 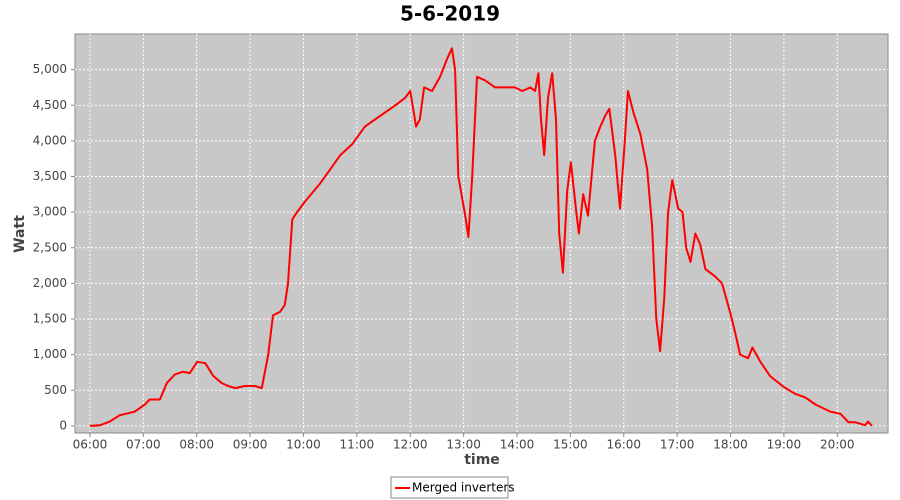 What do you see at coordinates (517, 445) in the screenshot?
I see `x-tick-label: 14:00` at bounding box center [517, 445].